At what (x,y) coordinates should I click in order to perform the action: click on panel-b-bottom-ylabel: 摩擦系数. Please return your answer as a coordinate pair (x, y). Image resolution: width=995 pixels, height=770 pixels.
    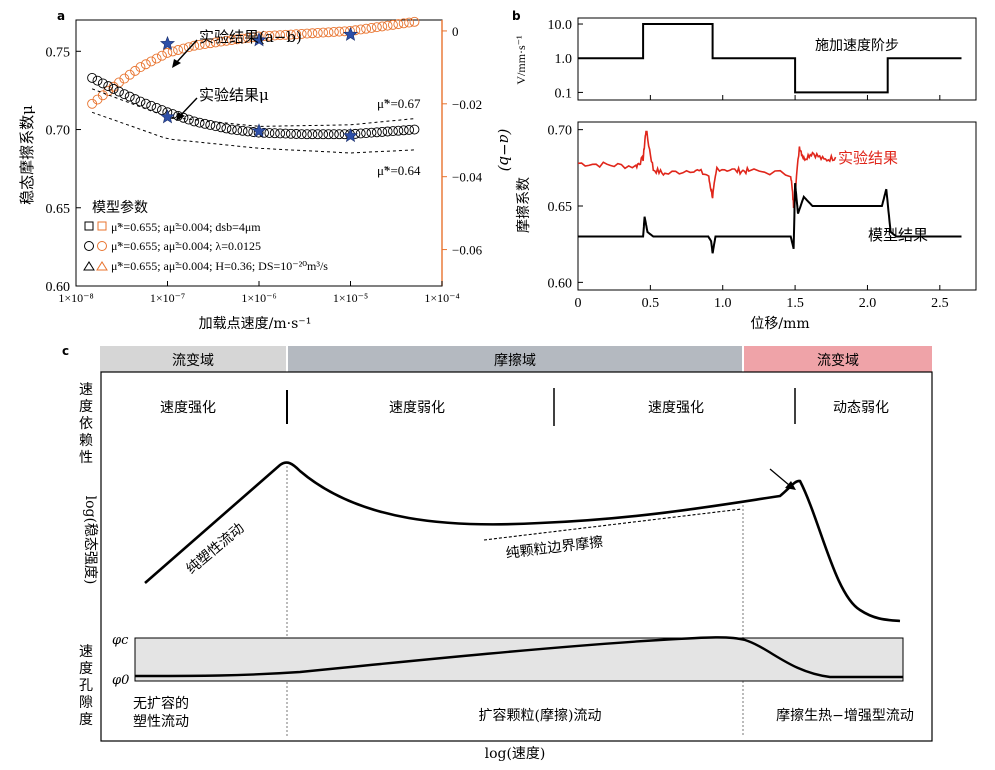
    Looking at the image, I should click on (523, 205).